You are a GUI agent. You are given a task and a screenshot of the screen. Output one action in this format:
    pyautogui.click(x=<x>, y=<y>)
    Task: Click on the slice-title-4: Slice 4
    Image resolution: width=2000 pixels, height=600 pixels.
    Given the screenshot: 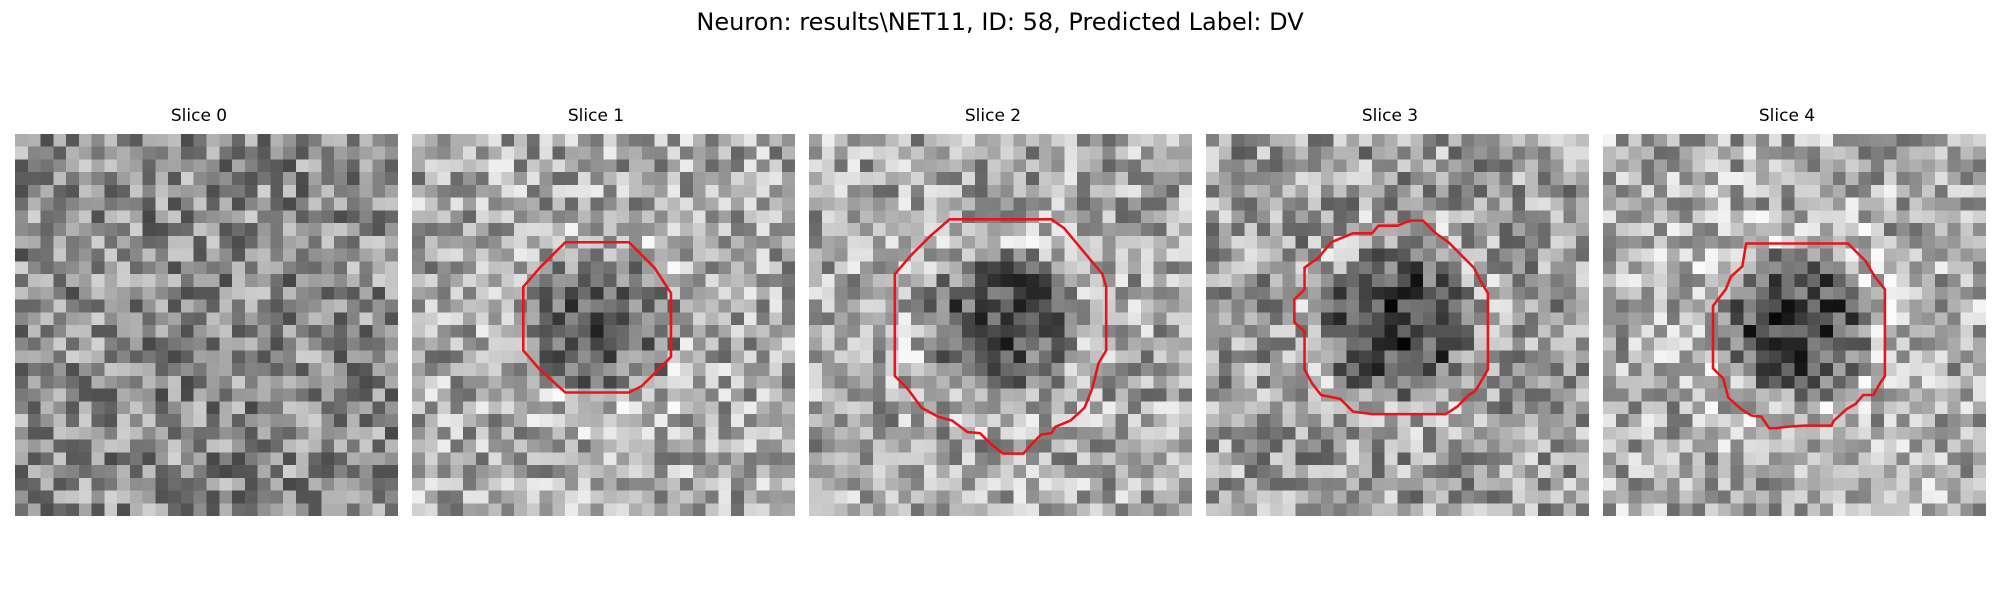 What is the action you would take?
    pyautogui.click(x=1787, y=116)
    